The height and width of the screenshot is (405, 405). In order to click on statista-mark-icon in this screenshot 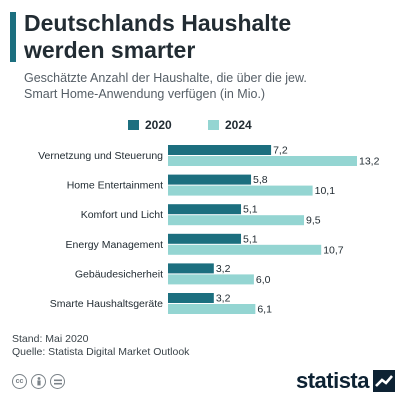, I will do `click(384, 381)`.